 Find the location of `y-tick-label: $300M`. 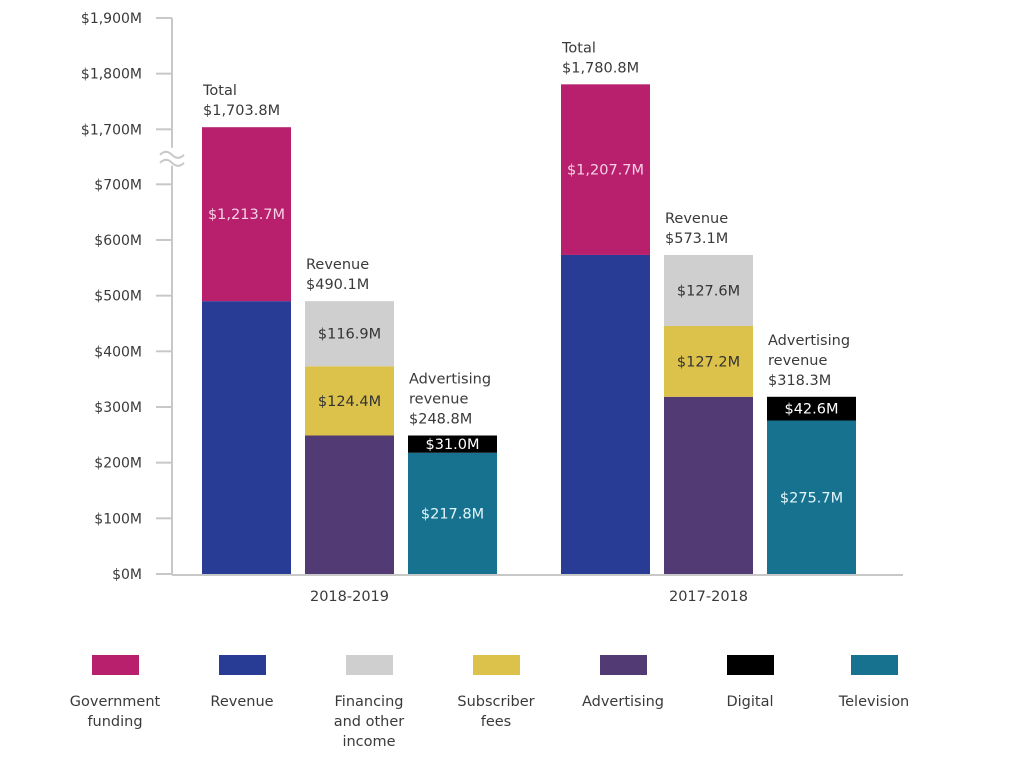

y-tick-label: $300M is located at coordinates (118, 408).